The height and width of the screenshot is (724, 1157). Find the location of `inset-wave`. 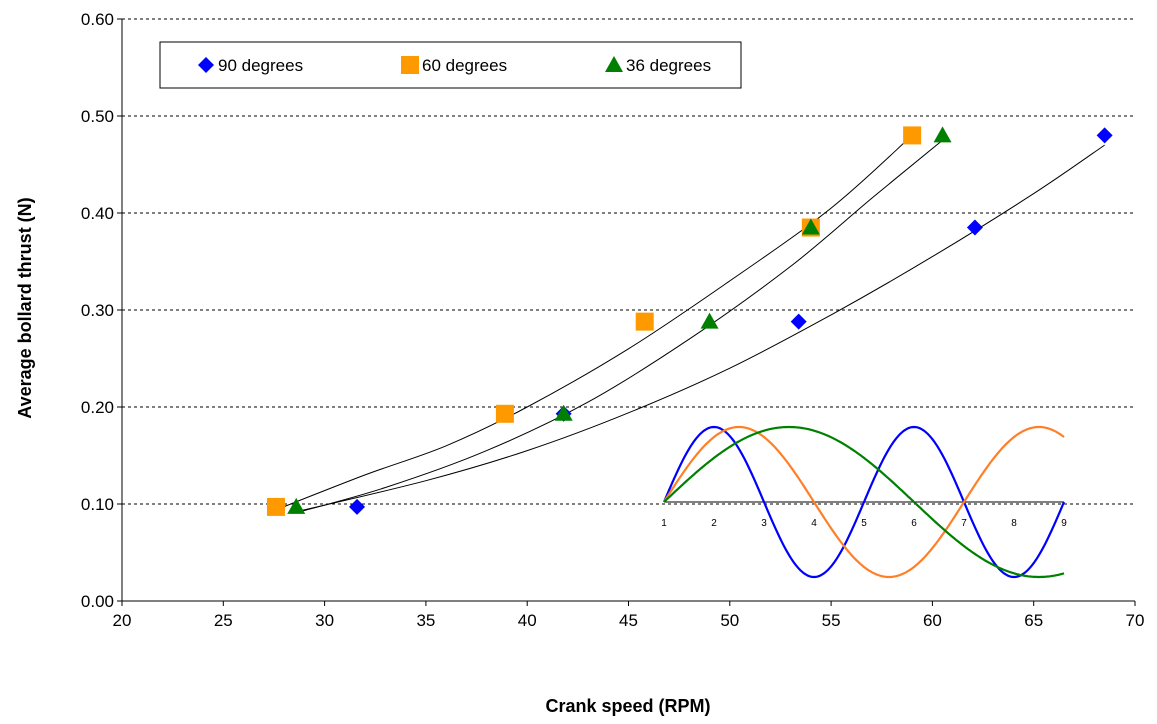

inset-wave is located at coordinates (864, 502).